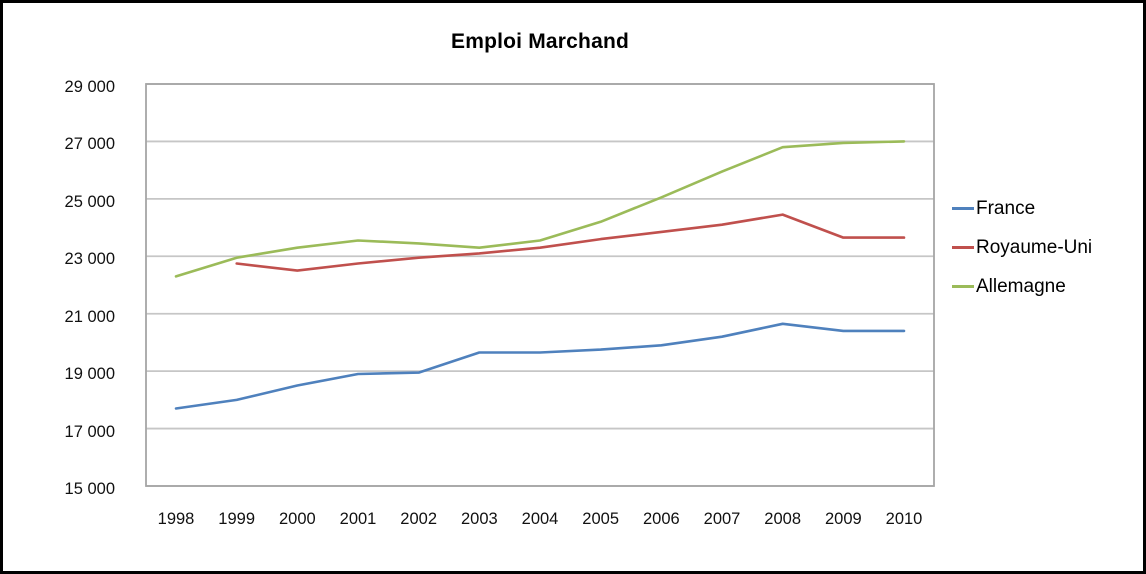  I want to click on x-tick-label: 2008, so click(783, 519).